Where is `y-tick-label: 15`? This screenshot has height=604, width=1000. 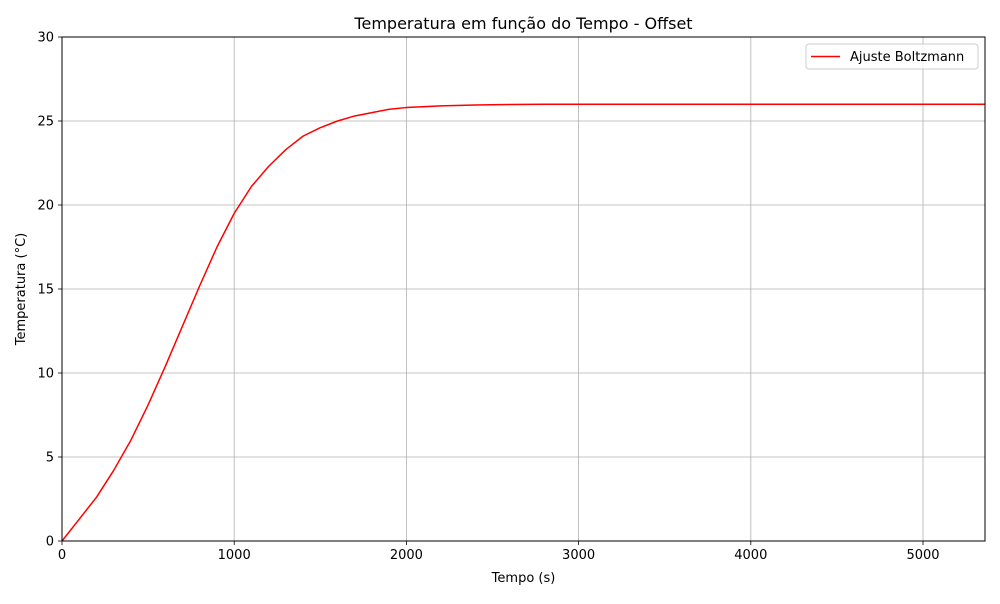 y-tick-label: 15 is located at coordinates (45, 290).